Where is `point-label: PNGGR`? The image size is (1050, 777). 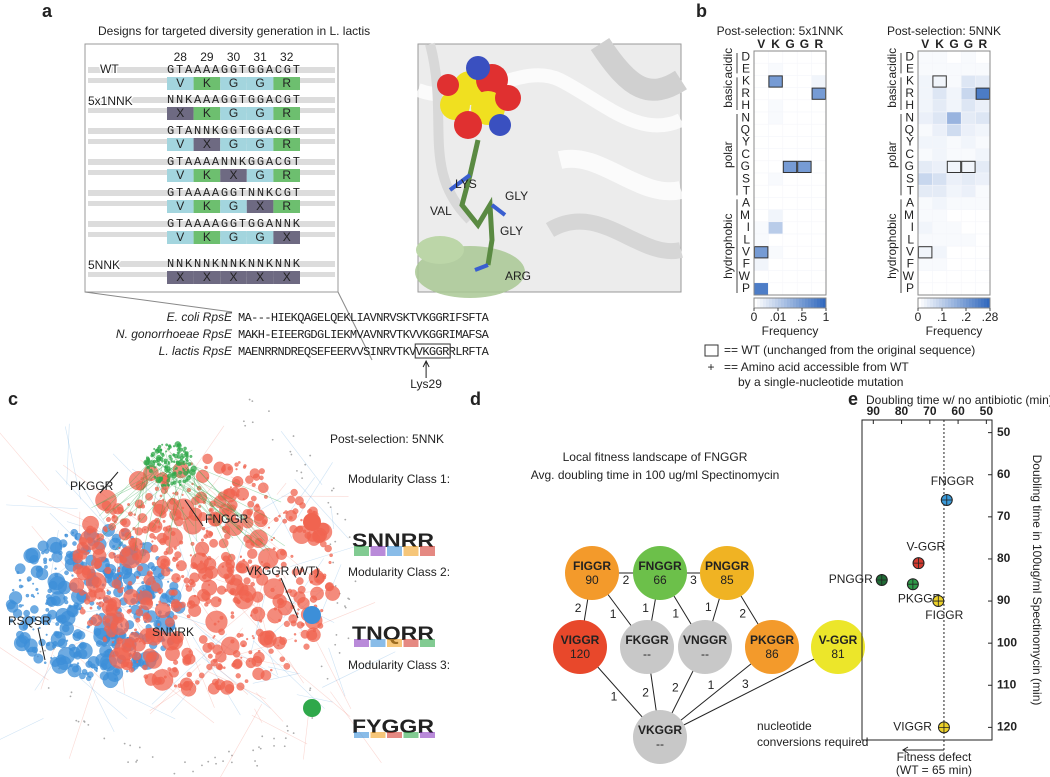 point-label: PNGGR is located at coordinates (851, 579).